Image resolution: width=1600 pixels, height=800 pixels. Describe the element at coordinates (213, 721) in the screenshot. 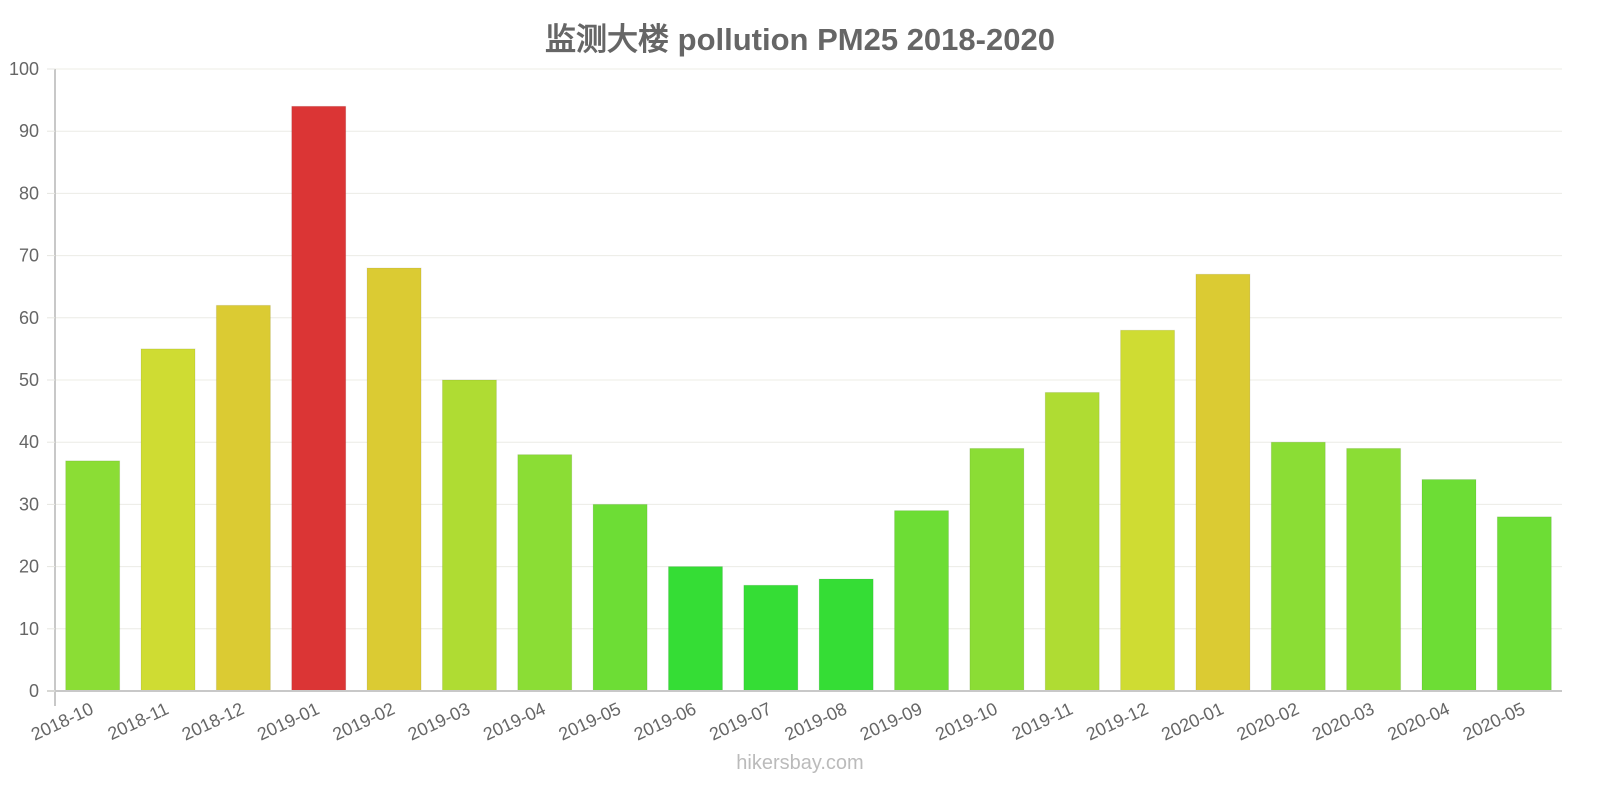

I see `x-tick-label: 2018-12` at that location.